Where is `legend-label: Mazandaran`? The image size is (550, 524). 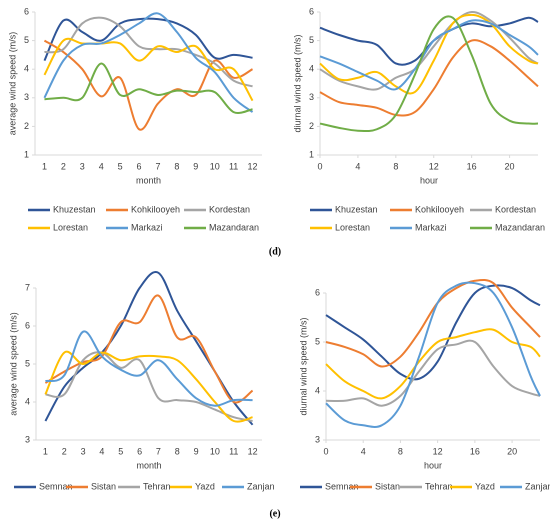 legend-label: Mazandaran is located at coordinates (520, 227).